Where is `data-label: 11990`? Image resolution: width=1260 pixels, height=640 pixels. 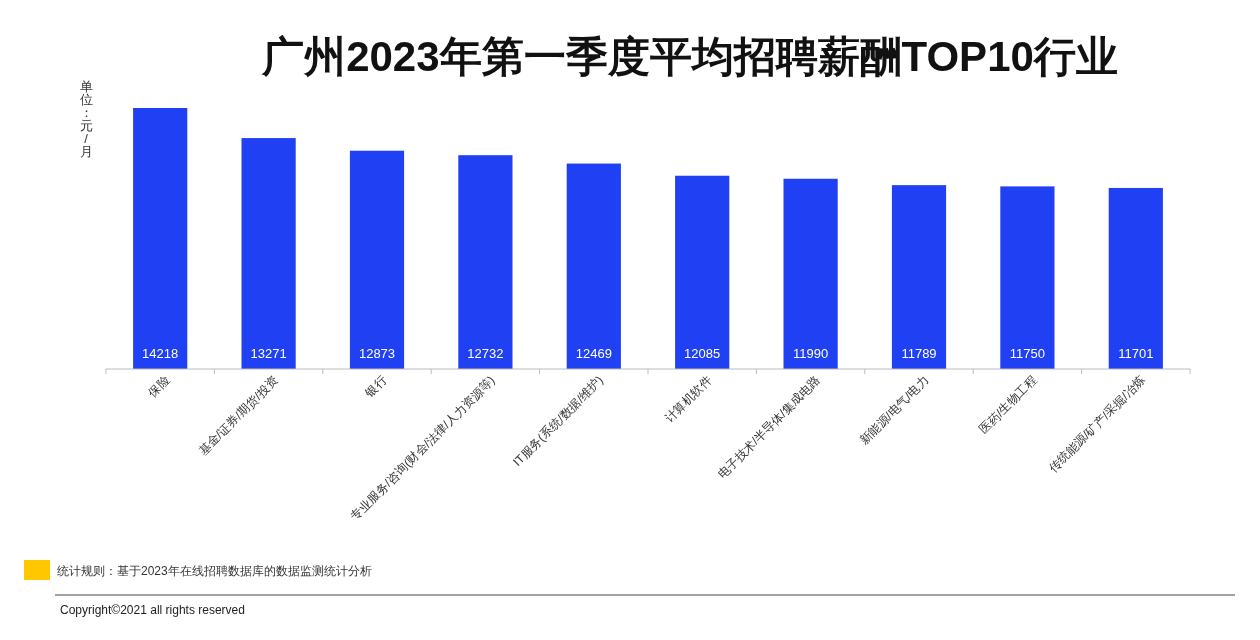
data-label: 11990 is located at coordinates (811, 353).